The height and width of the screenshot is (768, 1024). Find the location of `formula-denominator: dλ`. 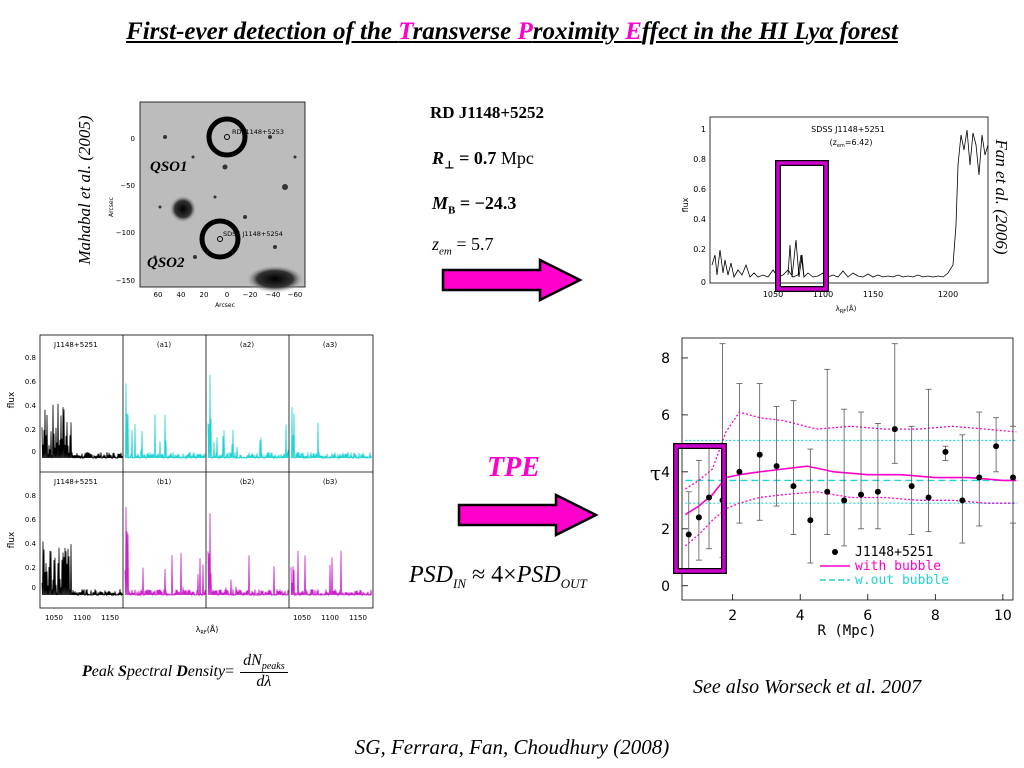

formula-denominator: dλ is located at coordinates (264, 682).